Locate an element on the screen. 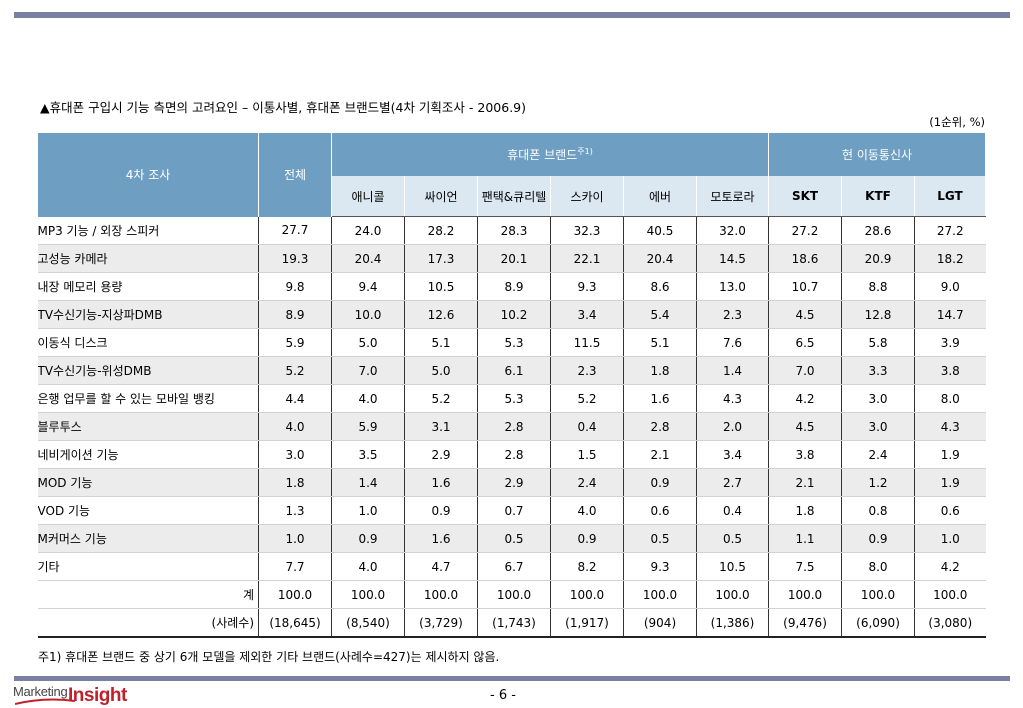  cell: 10.2 is located at coordinates (514, 314).